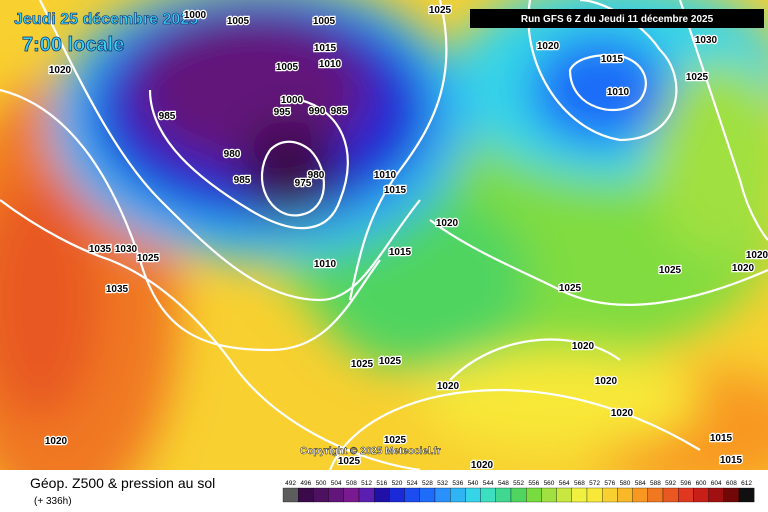  Describe the element at coordinates (670, 483) in the screenshot. I see `scale-label: 592` at that location.